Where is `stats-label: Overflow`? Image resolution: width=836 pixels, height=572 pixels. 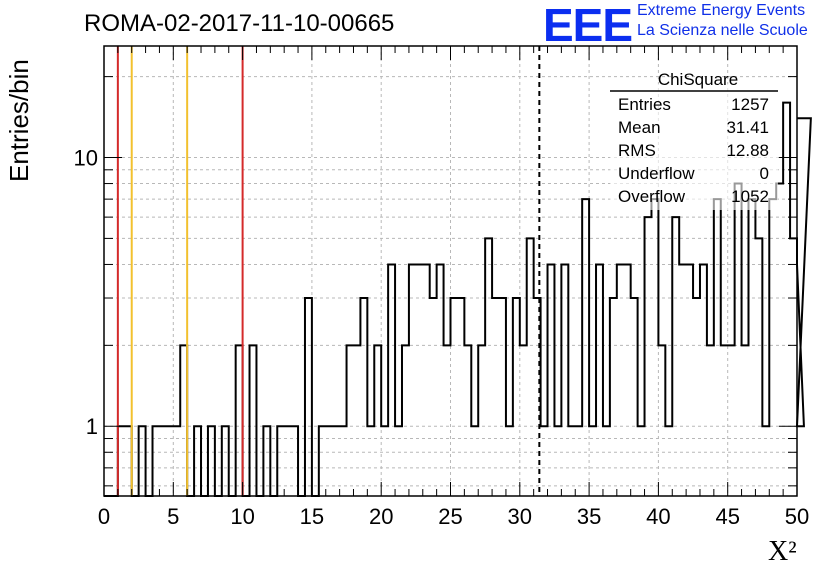 stats-label: Overflow is located at coordinates (652, 196).